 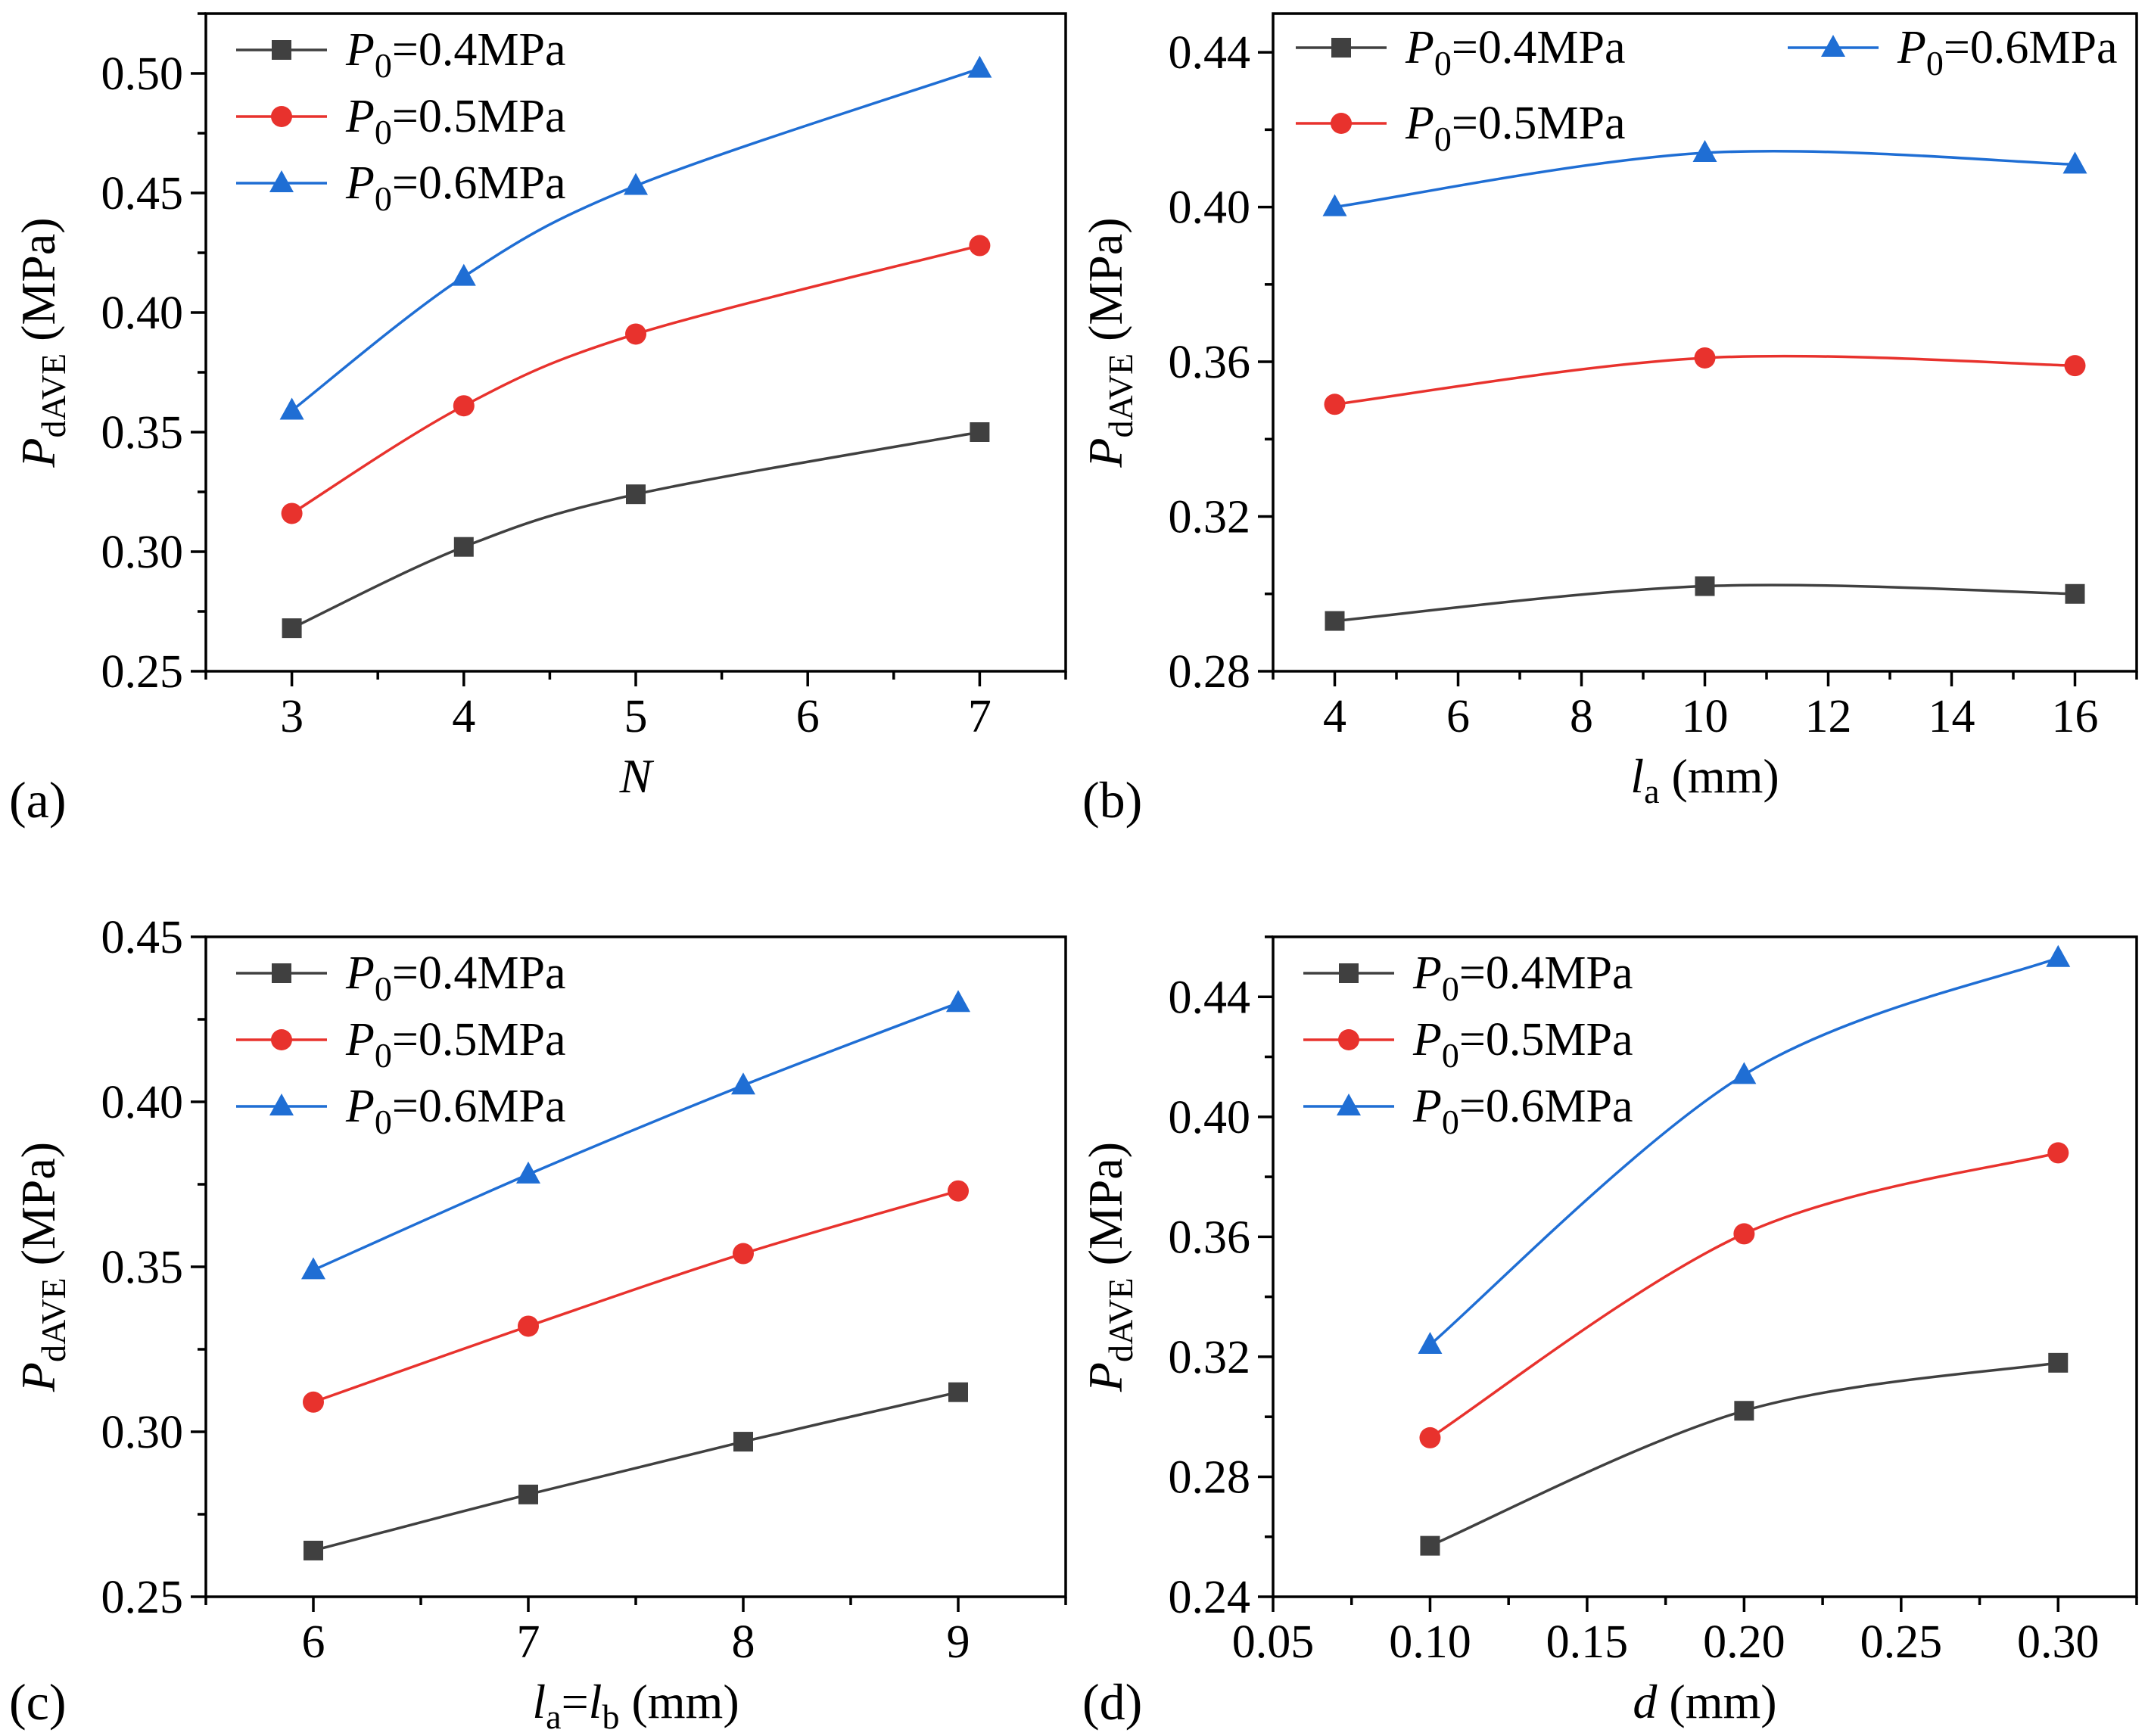 What do you see at coordinates (1952, 52) in the screenshot?
I see `legend-entry: P0=0.6MPa` at bounding box center [1952, 52].